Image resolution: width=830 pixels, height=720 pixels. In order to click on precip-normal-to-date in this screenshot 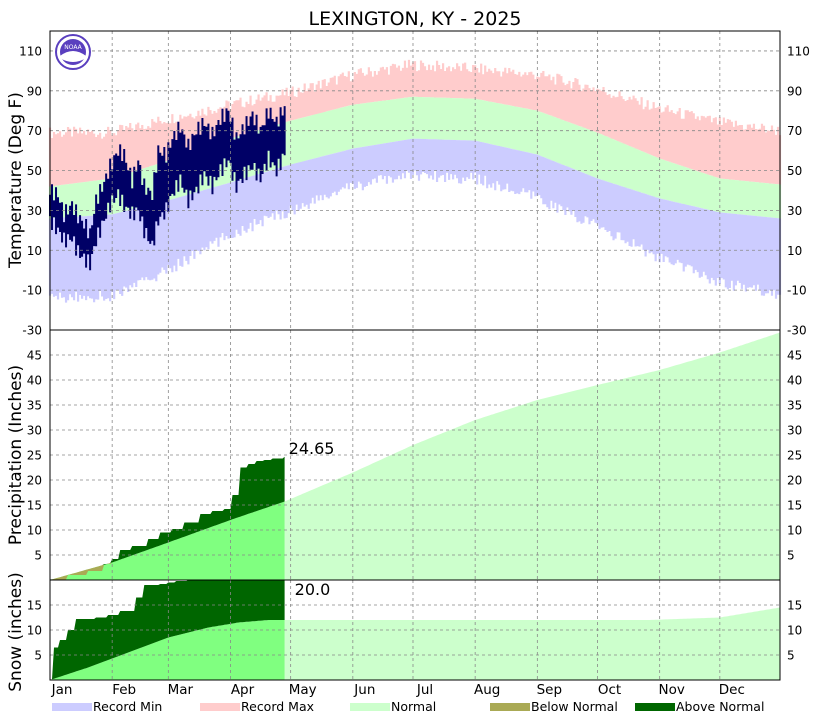, I will do `click(167, 540)`.